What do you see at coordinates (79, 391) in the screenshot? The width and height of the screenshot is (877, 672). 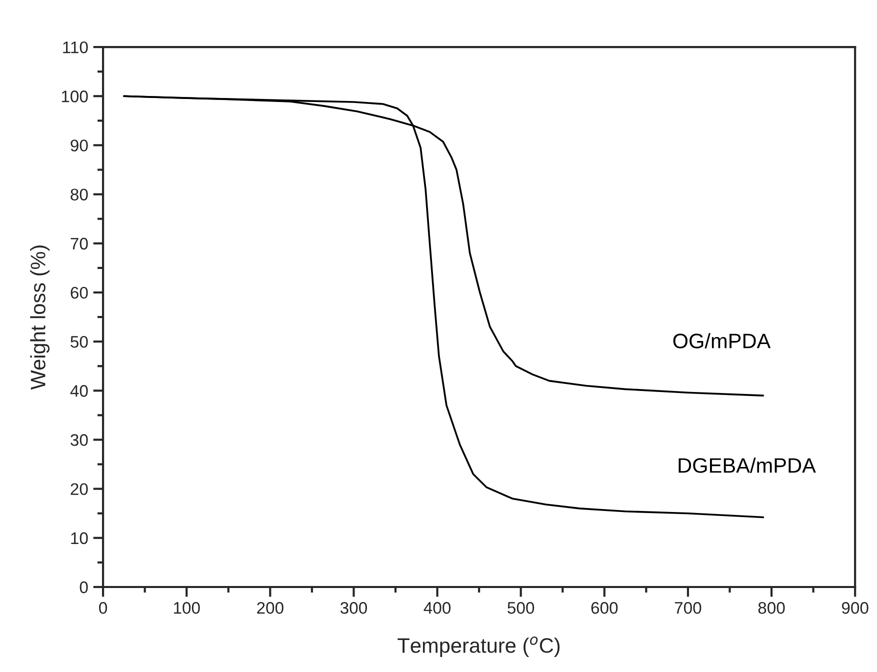 I see `y-tick-label: 40` at bounding box center [79, 391].